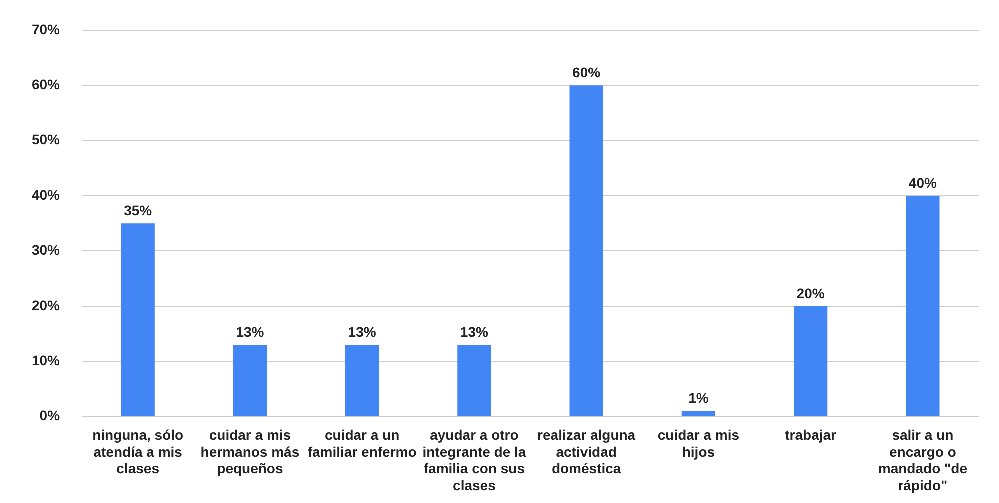 The width and height of the screenshot is (999, 503). Describe the element at coordinates (46, 250) in the screenshot. I see `y-tick-label: 30%` at that location.